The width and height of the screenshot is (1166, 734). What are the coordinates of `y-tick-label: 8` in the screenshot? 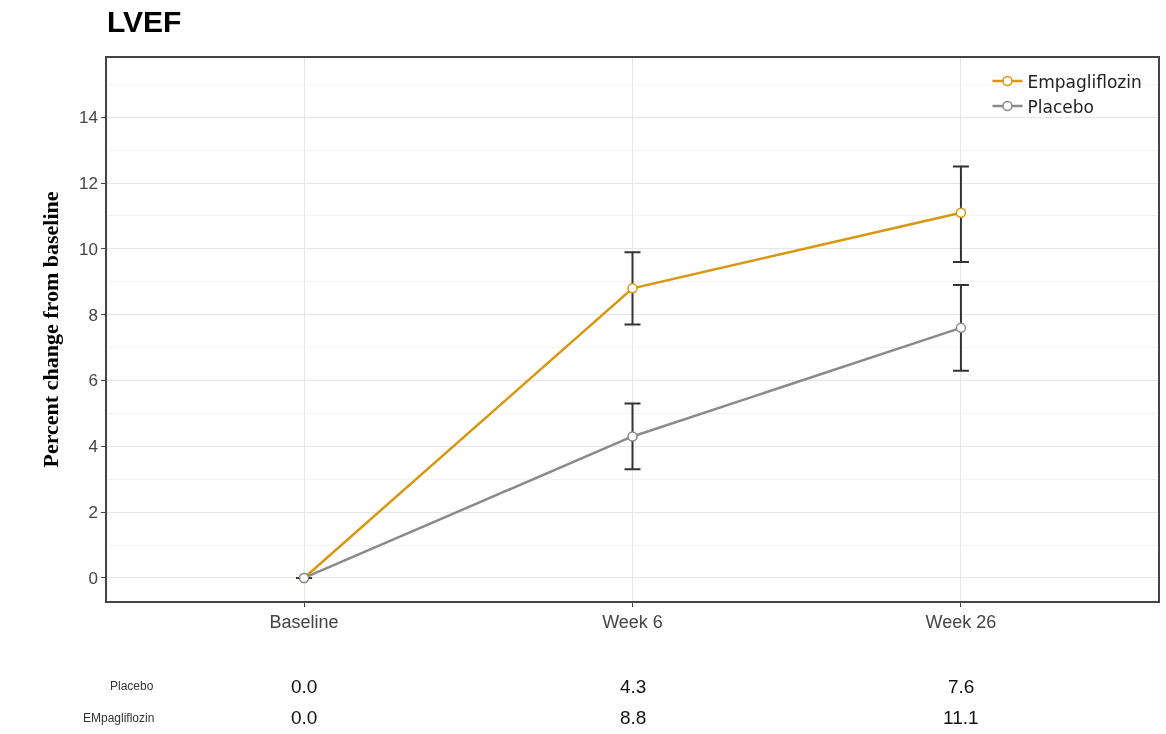 It's located at (93, 315).